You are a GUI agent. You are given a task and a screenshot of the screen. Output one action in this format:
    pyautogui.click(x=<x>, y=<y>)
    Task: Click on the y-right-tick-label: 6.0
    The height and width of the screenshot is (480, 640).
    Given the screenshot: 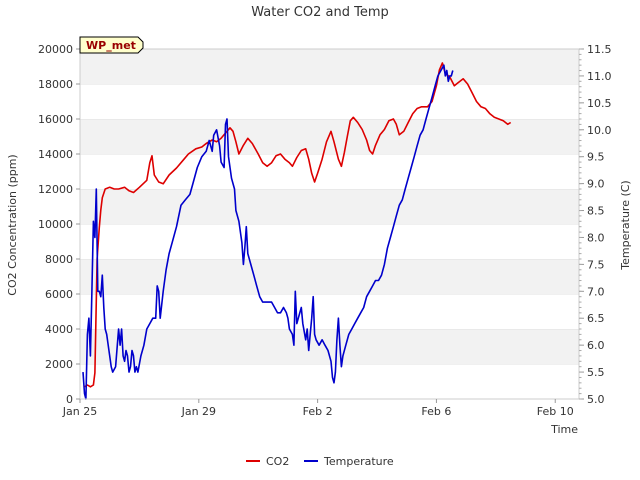 What is the action you would take?
    pyautogui.click(x=596, y=345)
    